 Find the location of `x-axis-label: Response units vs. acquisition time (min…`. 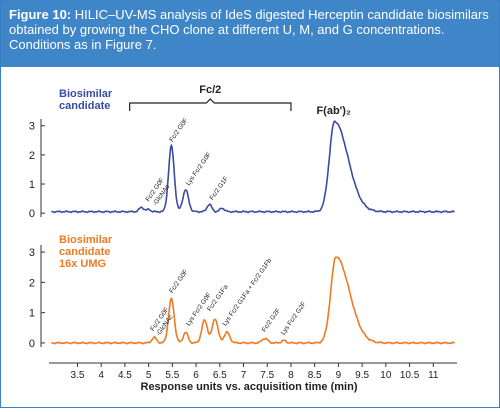

x-axis-label: Response units vs. acquisition time (min… is located at coordinates (249, 387).